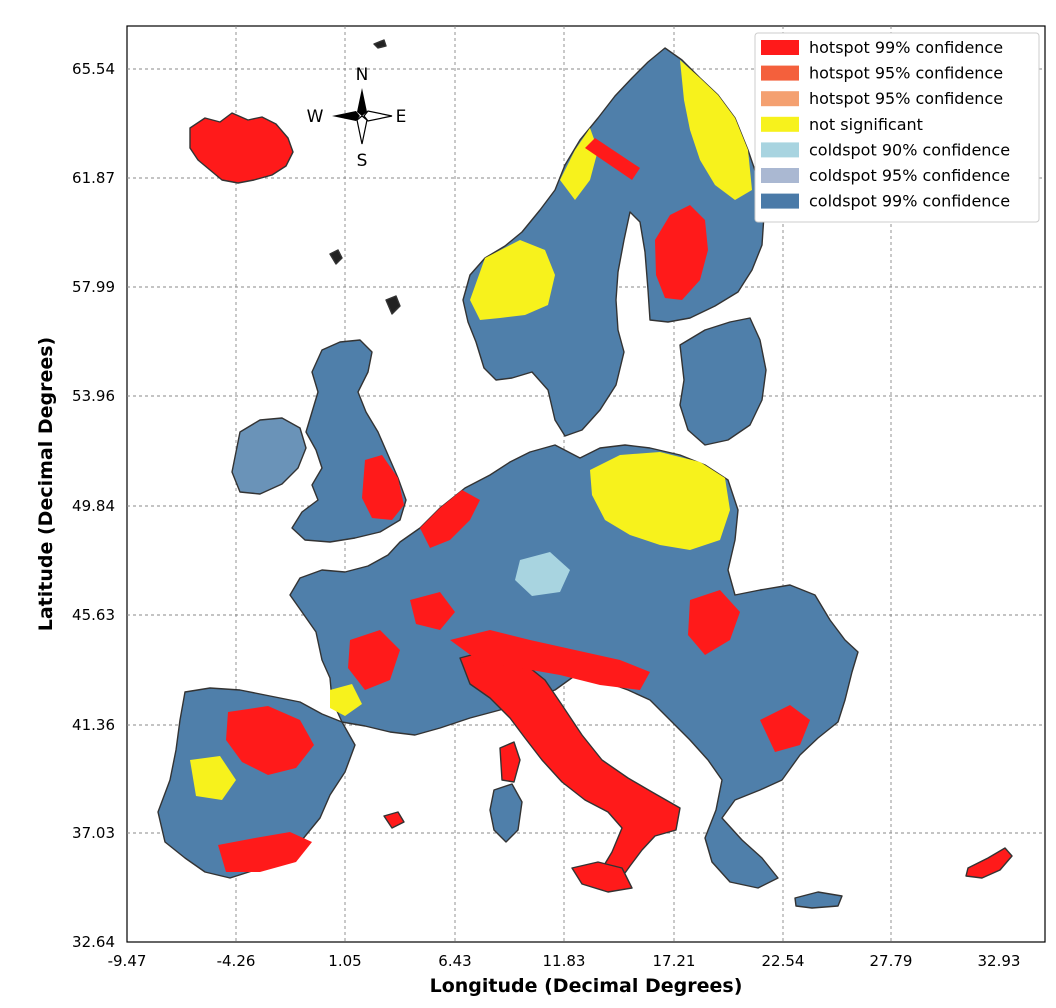  Describe the element at coordinates (660, 501) in the screenshot. I see `poland-yellow` at that location.